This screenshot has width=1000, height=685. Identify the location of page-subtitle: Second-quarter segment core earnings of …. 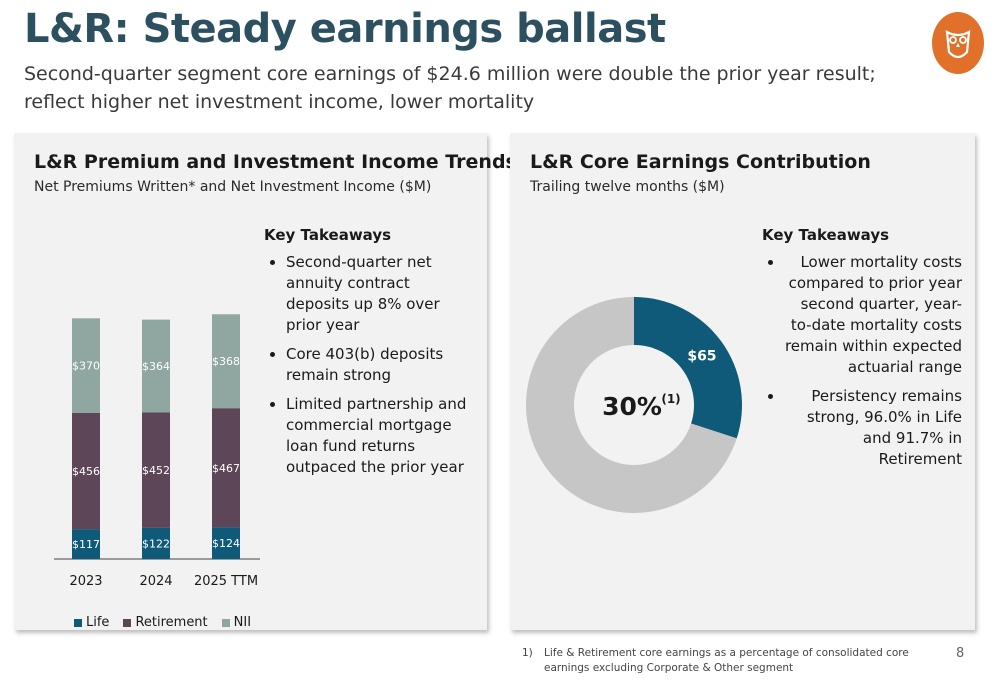
(450, 88).